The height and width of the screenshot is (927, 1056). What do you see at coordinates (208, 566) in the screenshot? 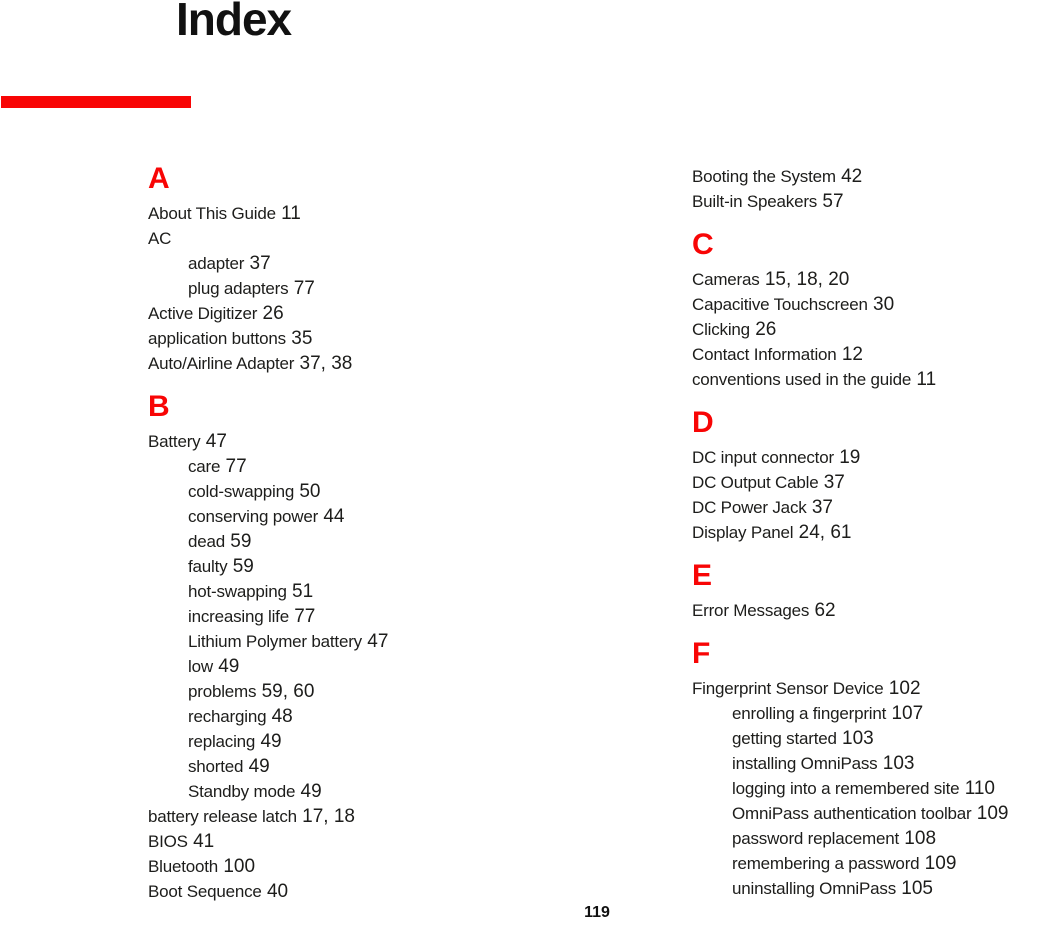
I see `entry-label: faulty` at bounding box center [208, 566].